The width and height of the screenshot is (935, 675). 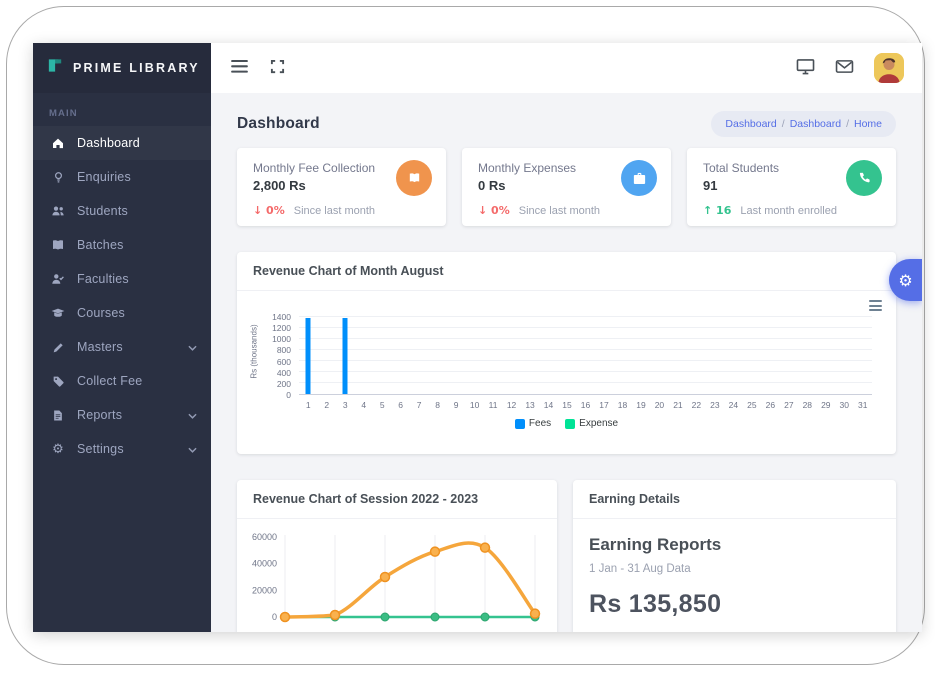 What do you see at coordinates (548, 405) in the screenshot?
I see `x-tick-label: 14` at bounding box center [548, 405].